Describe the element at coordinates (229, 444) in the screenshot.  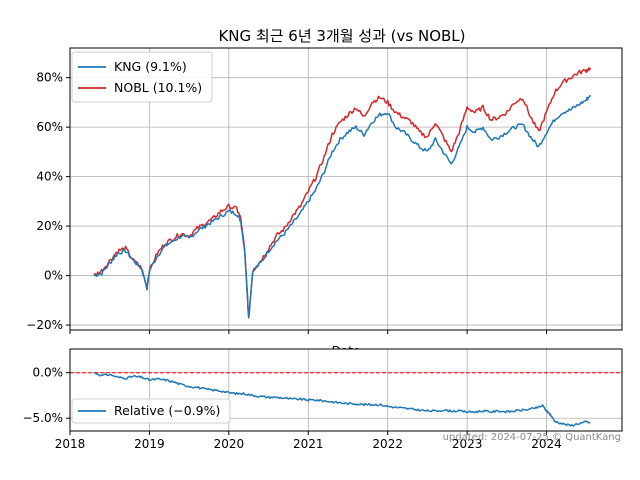
I see `bottom-xtick-label: 2020` at that location.